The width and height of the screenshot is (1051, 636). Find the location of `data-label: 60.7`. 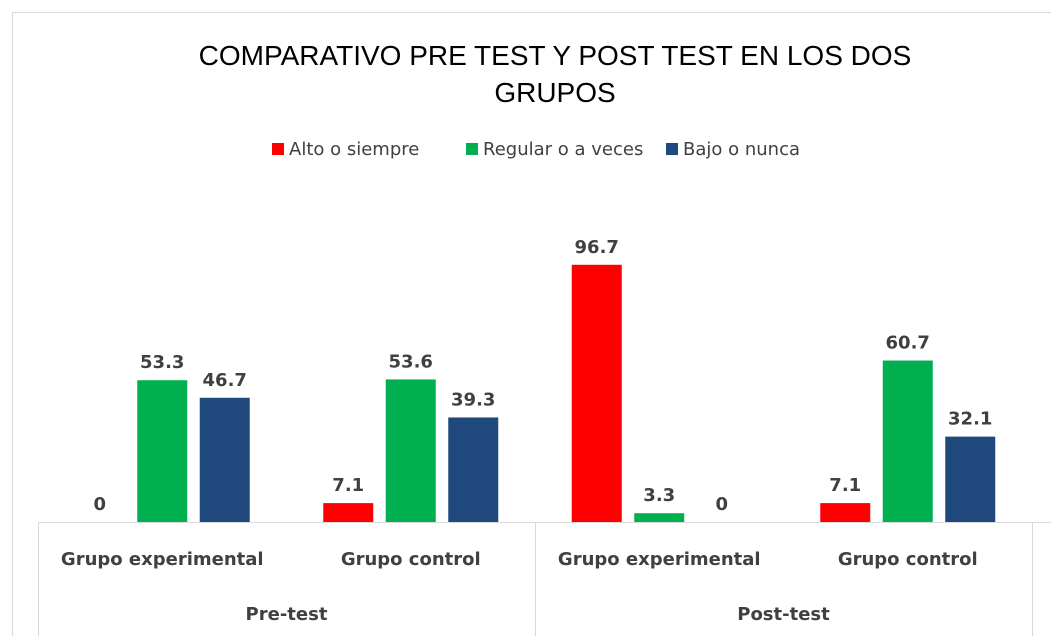

data-label: 60.7 is located at coordinates (908, 343).